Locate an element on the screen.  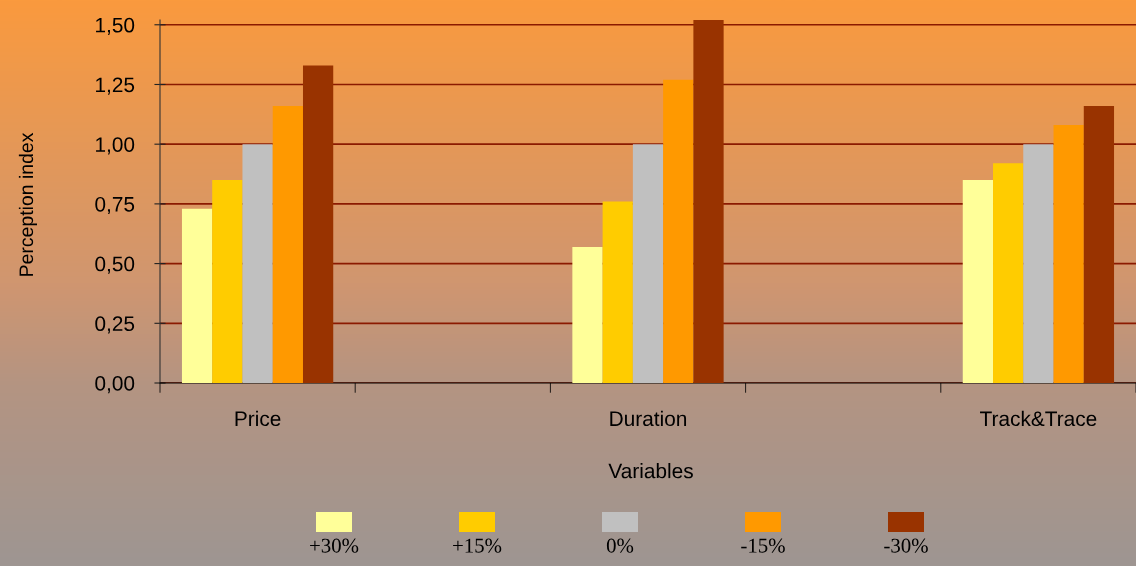
x-tick-label: Duration is located at coordinates (648, 418).